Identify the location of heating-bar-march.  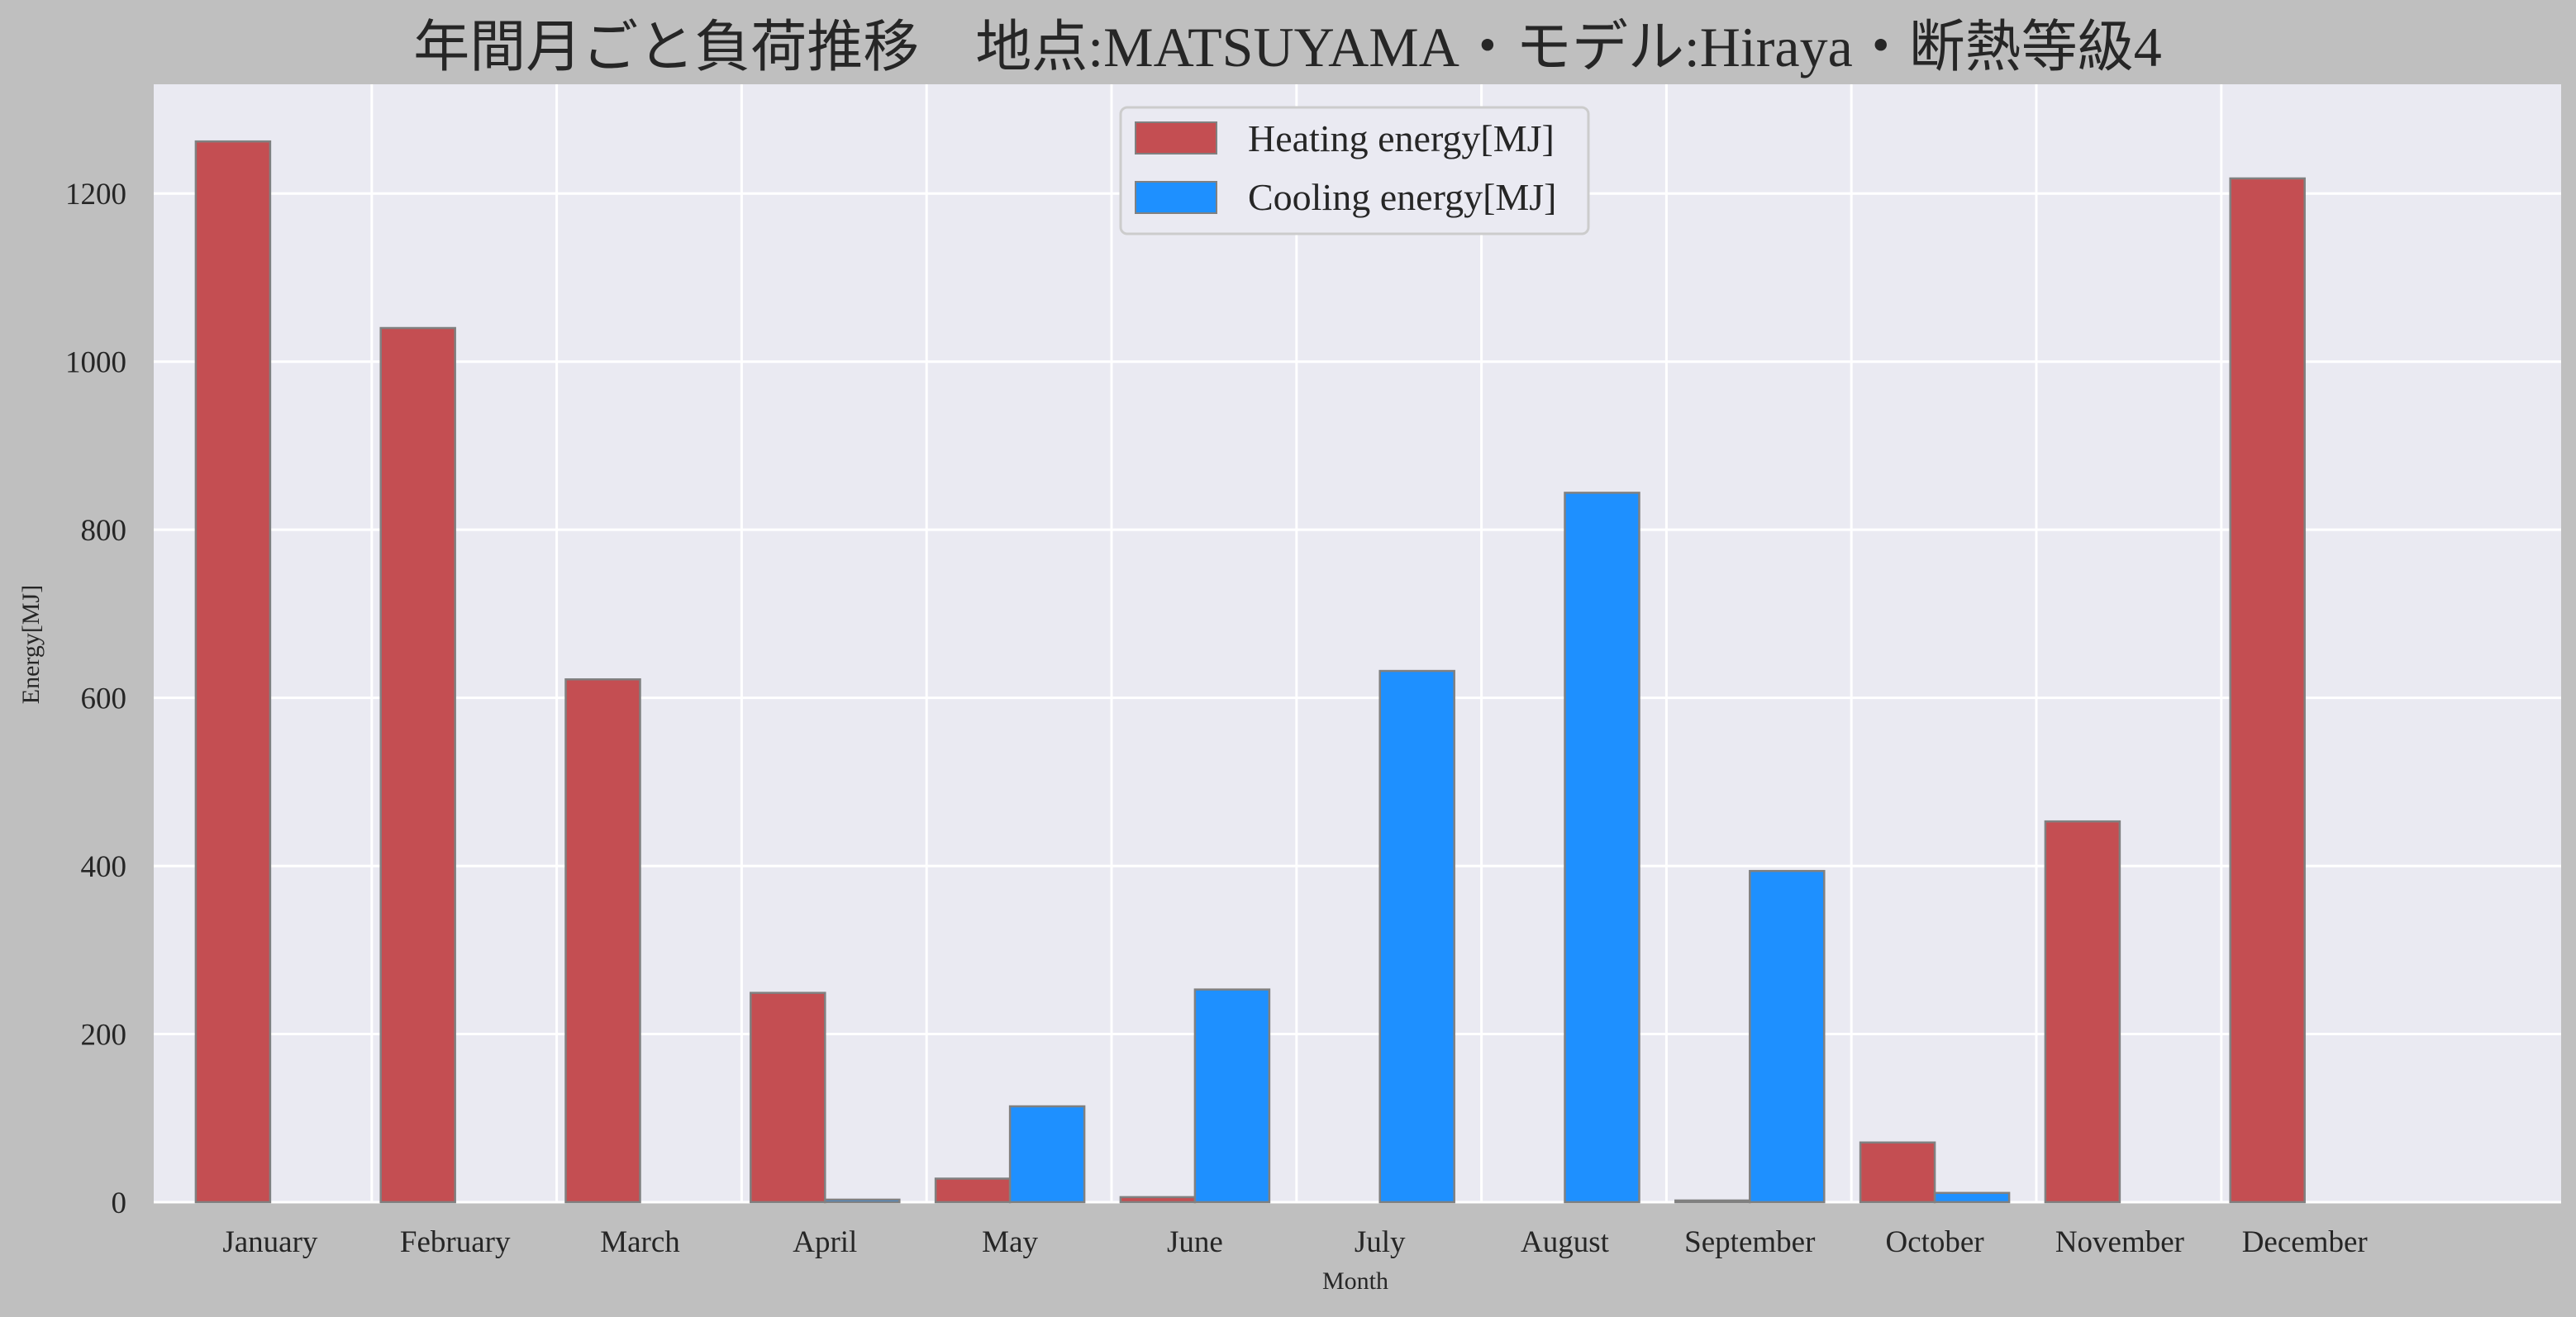
(603, 941).